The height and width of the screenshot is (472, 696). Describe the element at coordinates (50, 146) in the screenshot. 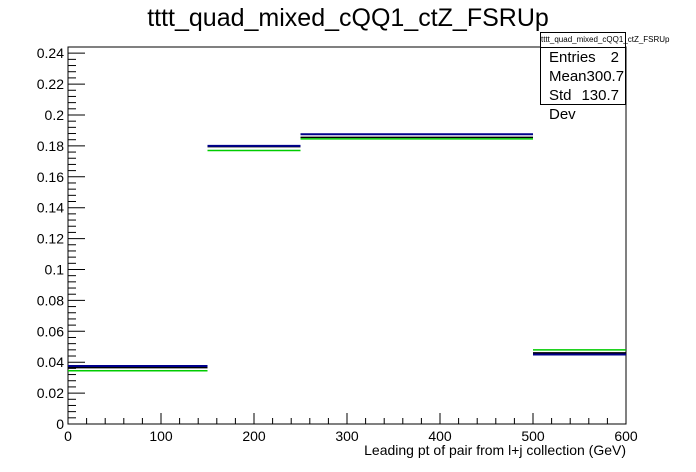

I see `y-tick-label: 0.18` at that location.